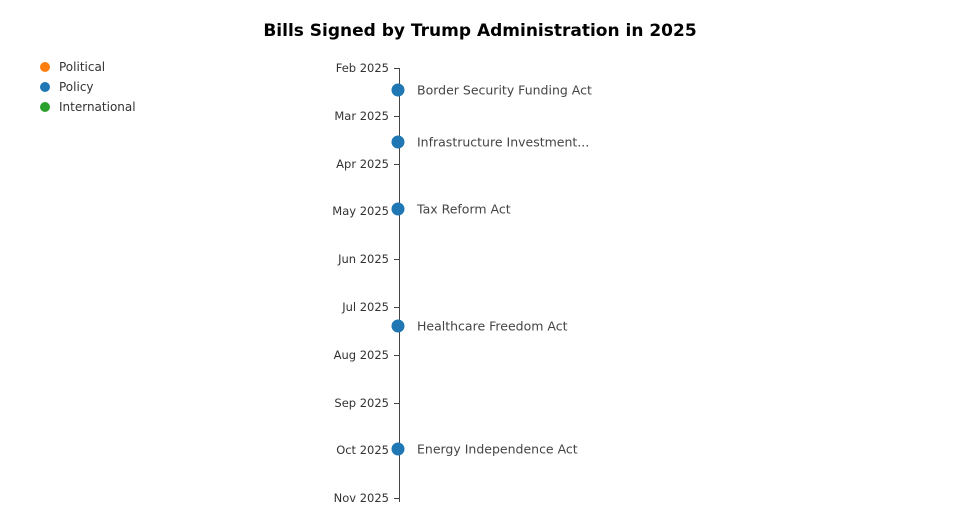  What do you see at coordinates (399, 285) in the screenshot?
I see `timeline-axis-line` at bounding box center [399, 285].